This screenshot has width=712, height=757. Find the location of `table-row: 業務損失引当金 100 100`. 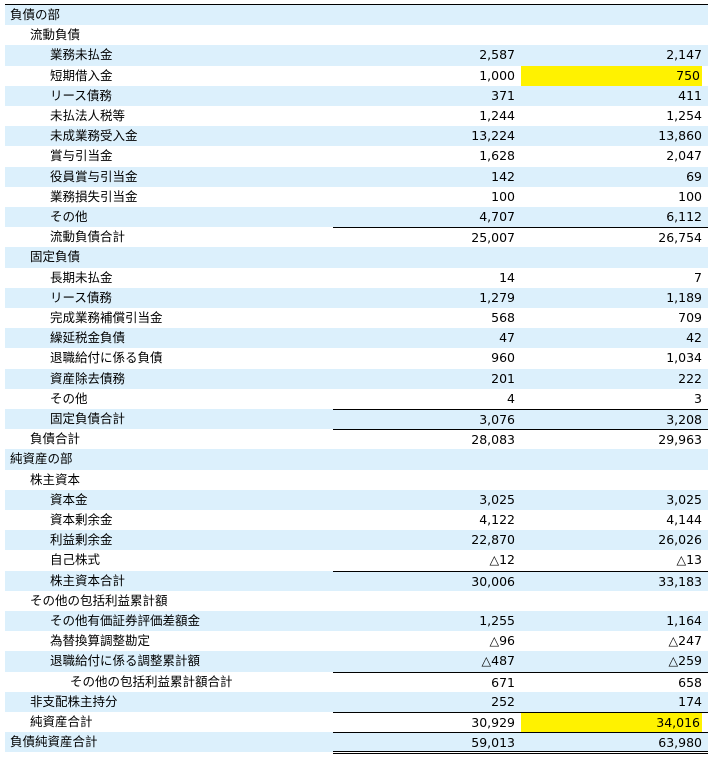

table-row: 業務損失引当金 100 100 is located at coordinates (356, 197).